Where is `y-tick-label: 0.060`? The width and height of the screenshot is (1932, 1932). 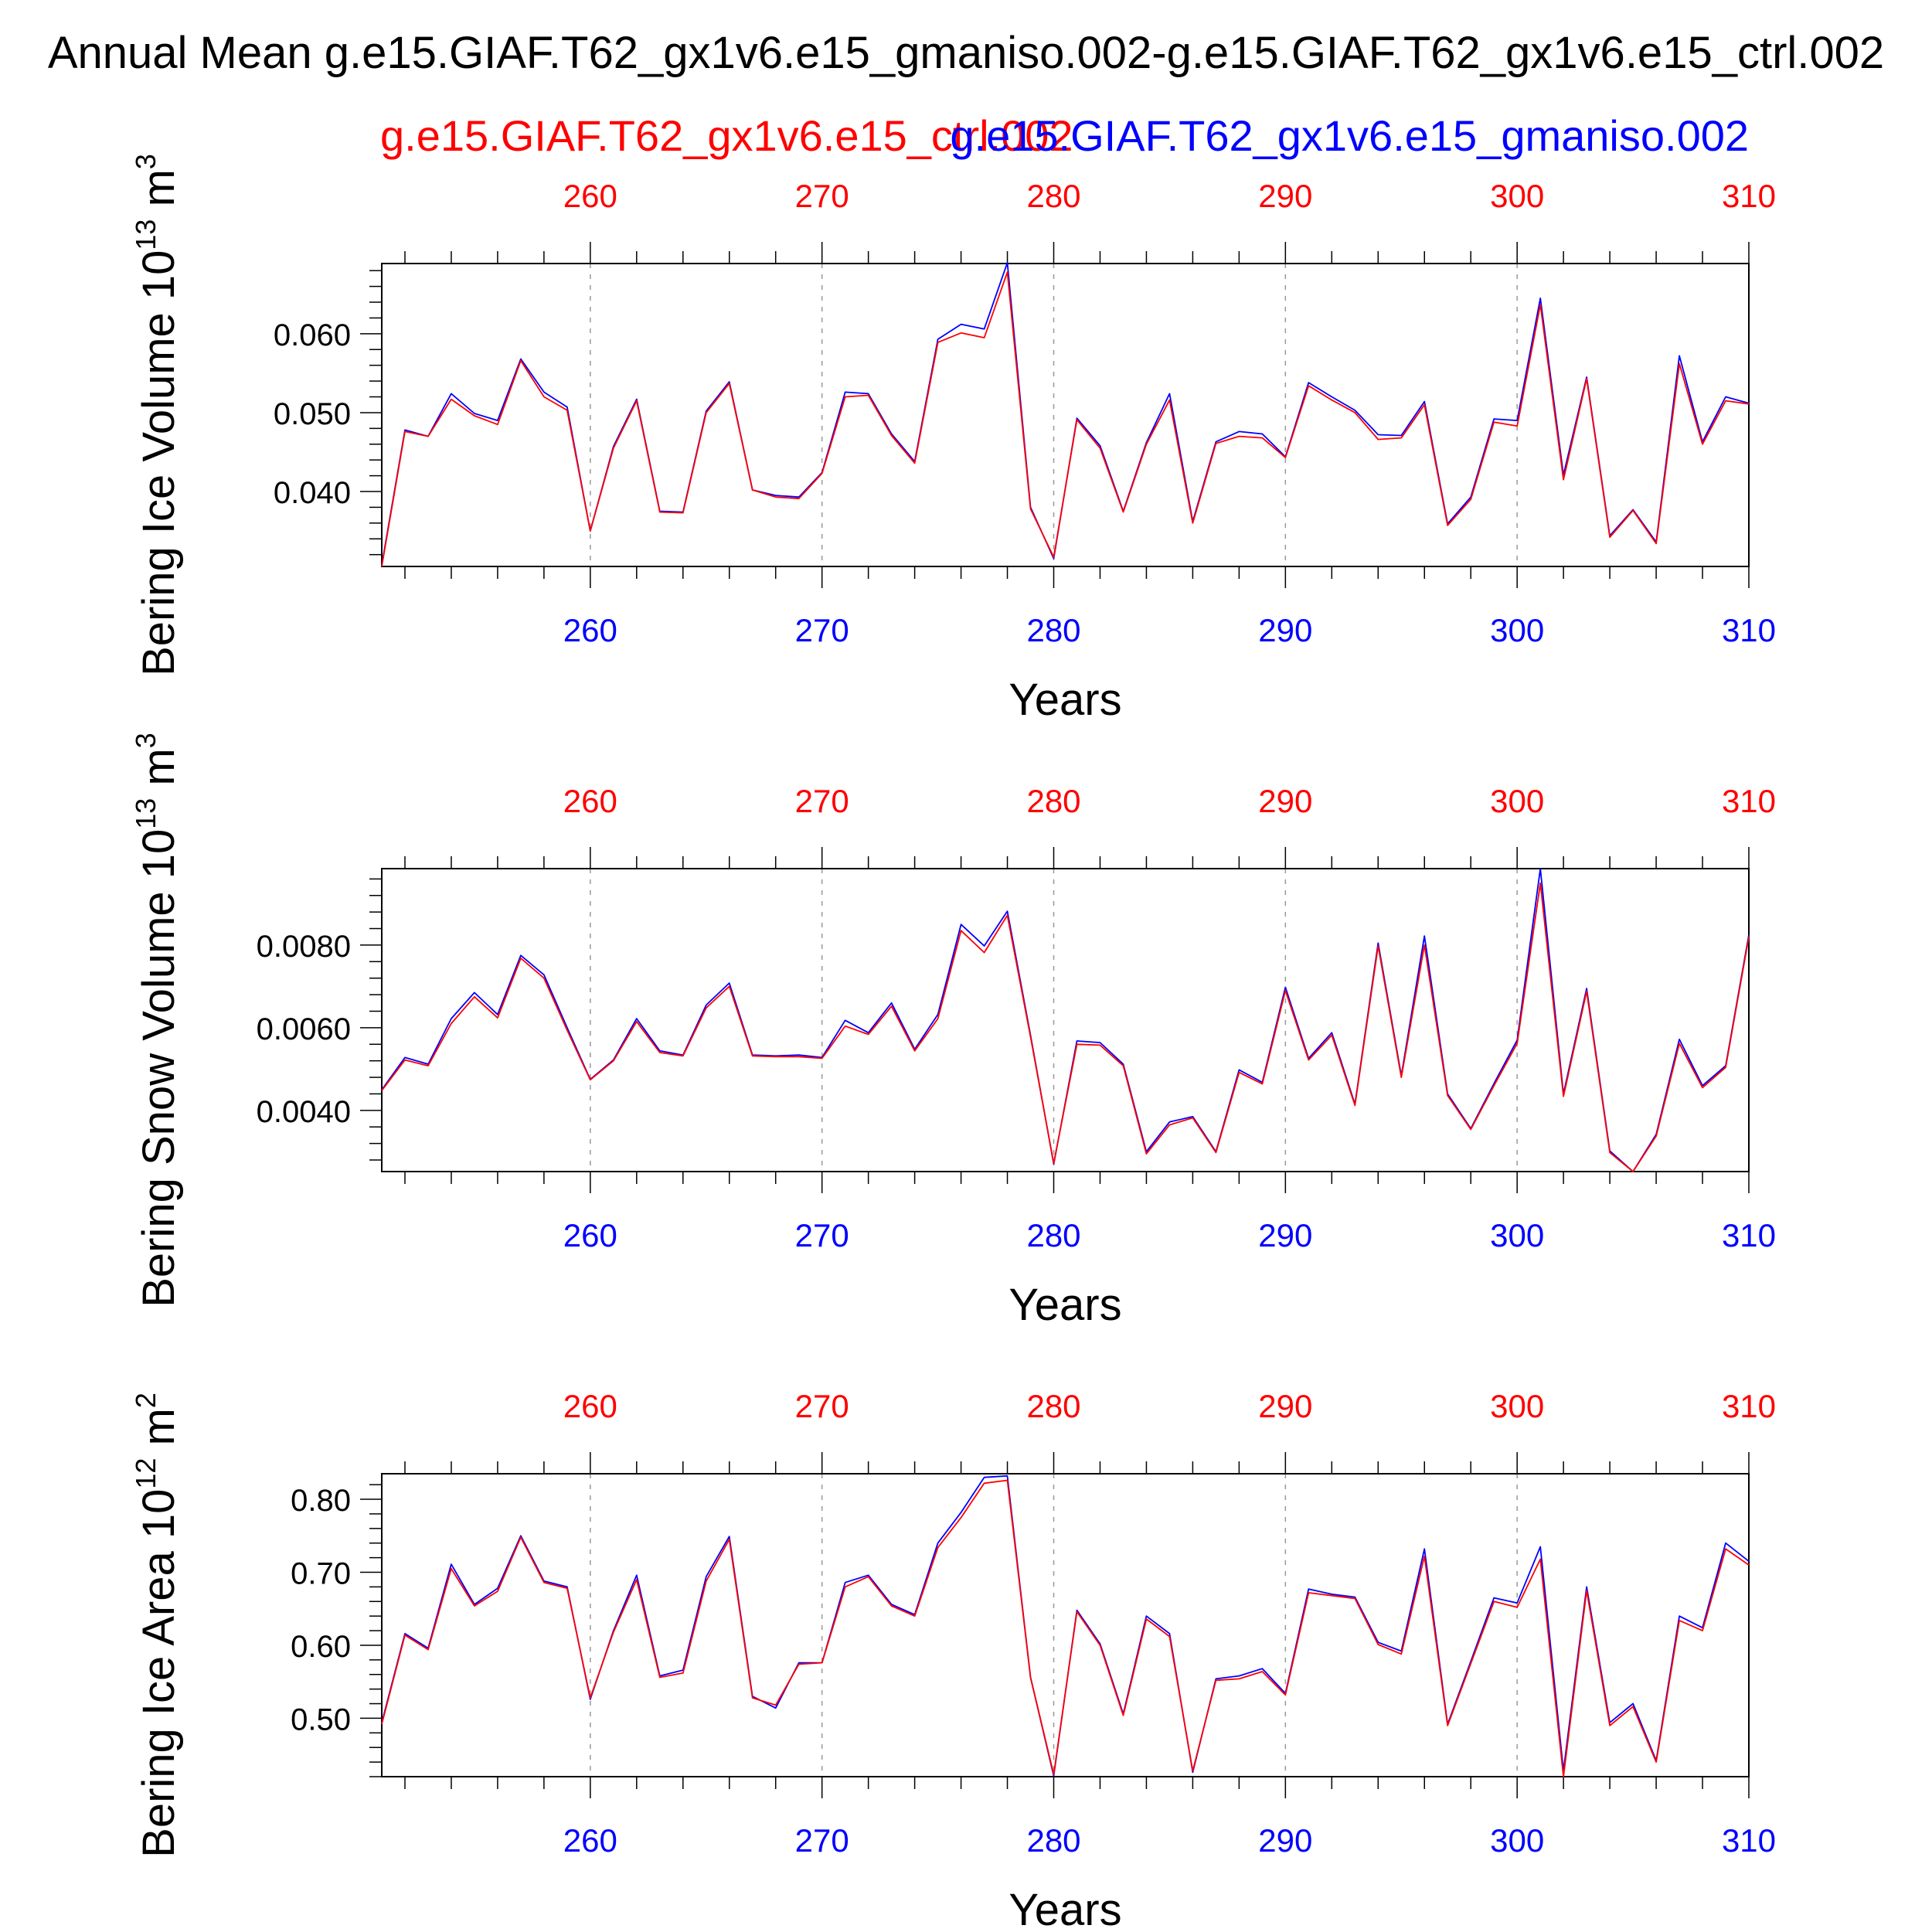 y-tick-label: 0.060 is located at coordinates (312, 335).